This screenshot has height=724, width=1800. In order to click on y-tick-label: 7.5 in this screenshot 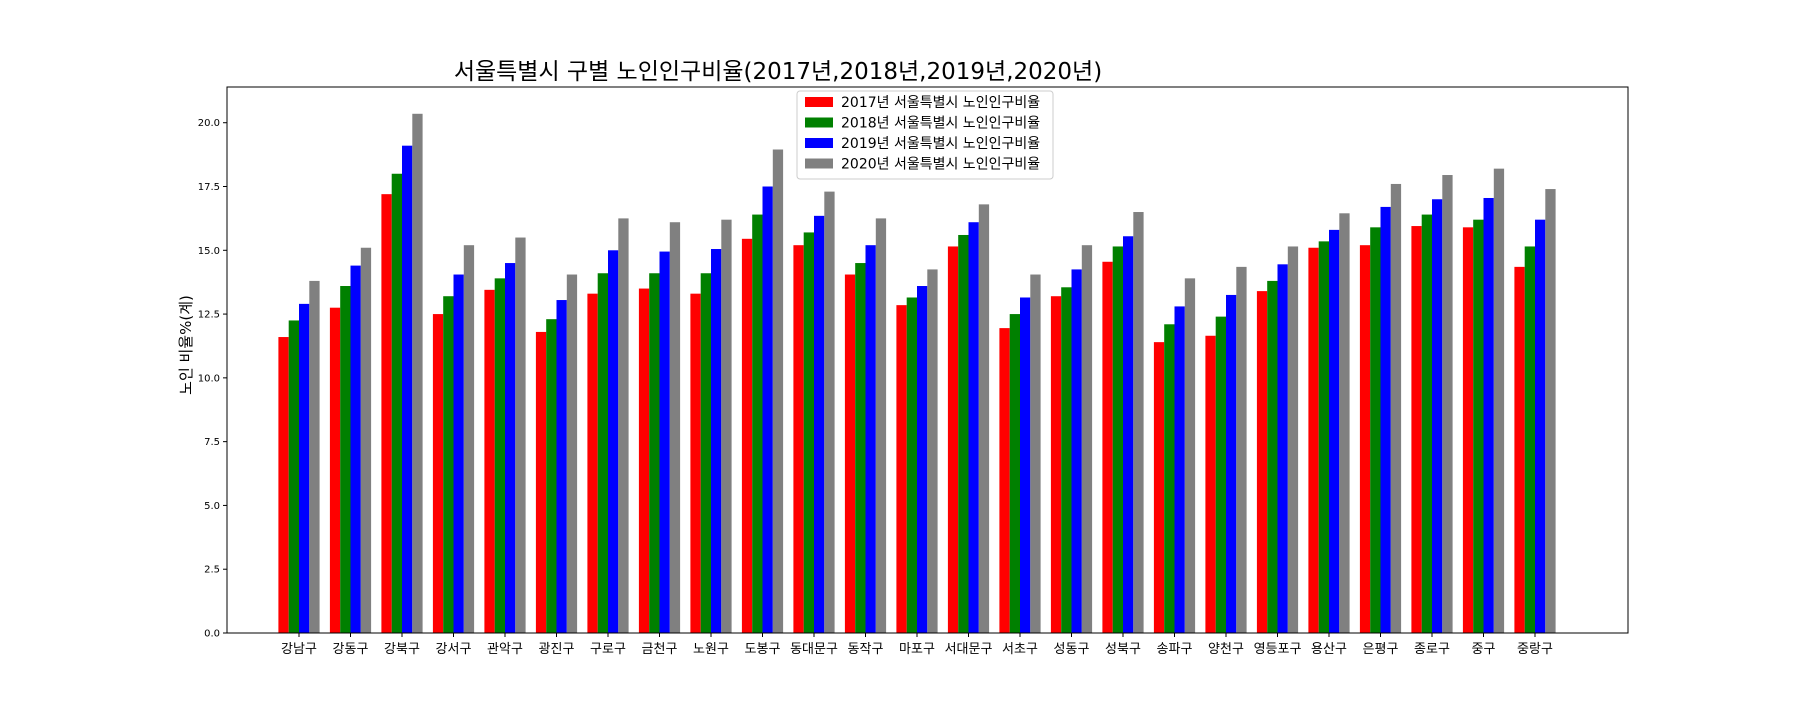, I will do `click(212, 442)`.